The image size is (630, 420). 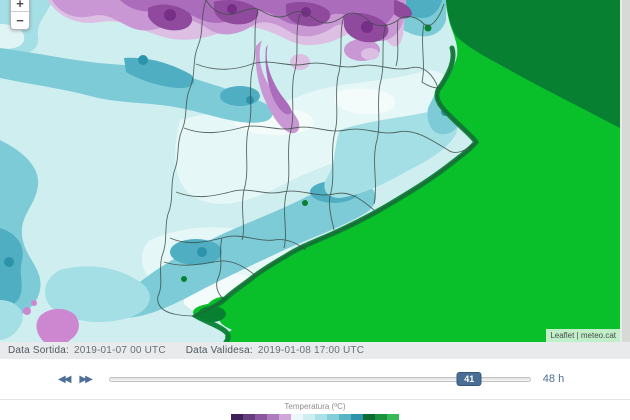 What do you see at coordinates (553, 379) in the screenshot?
I see `slider-max-label: 48 h` at bounding box center [553, 379].